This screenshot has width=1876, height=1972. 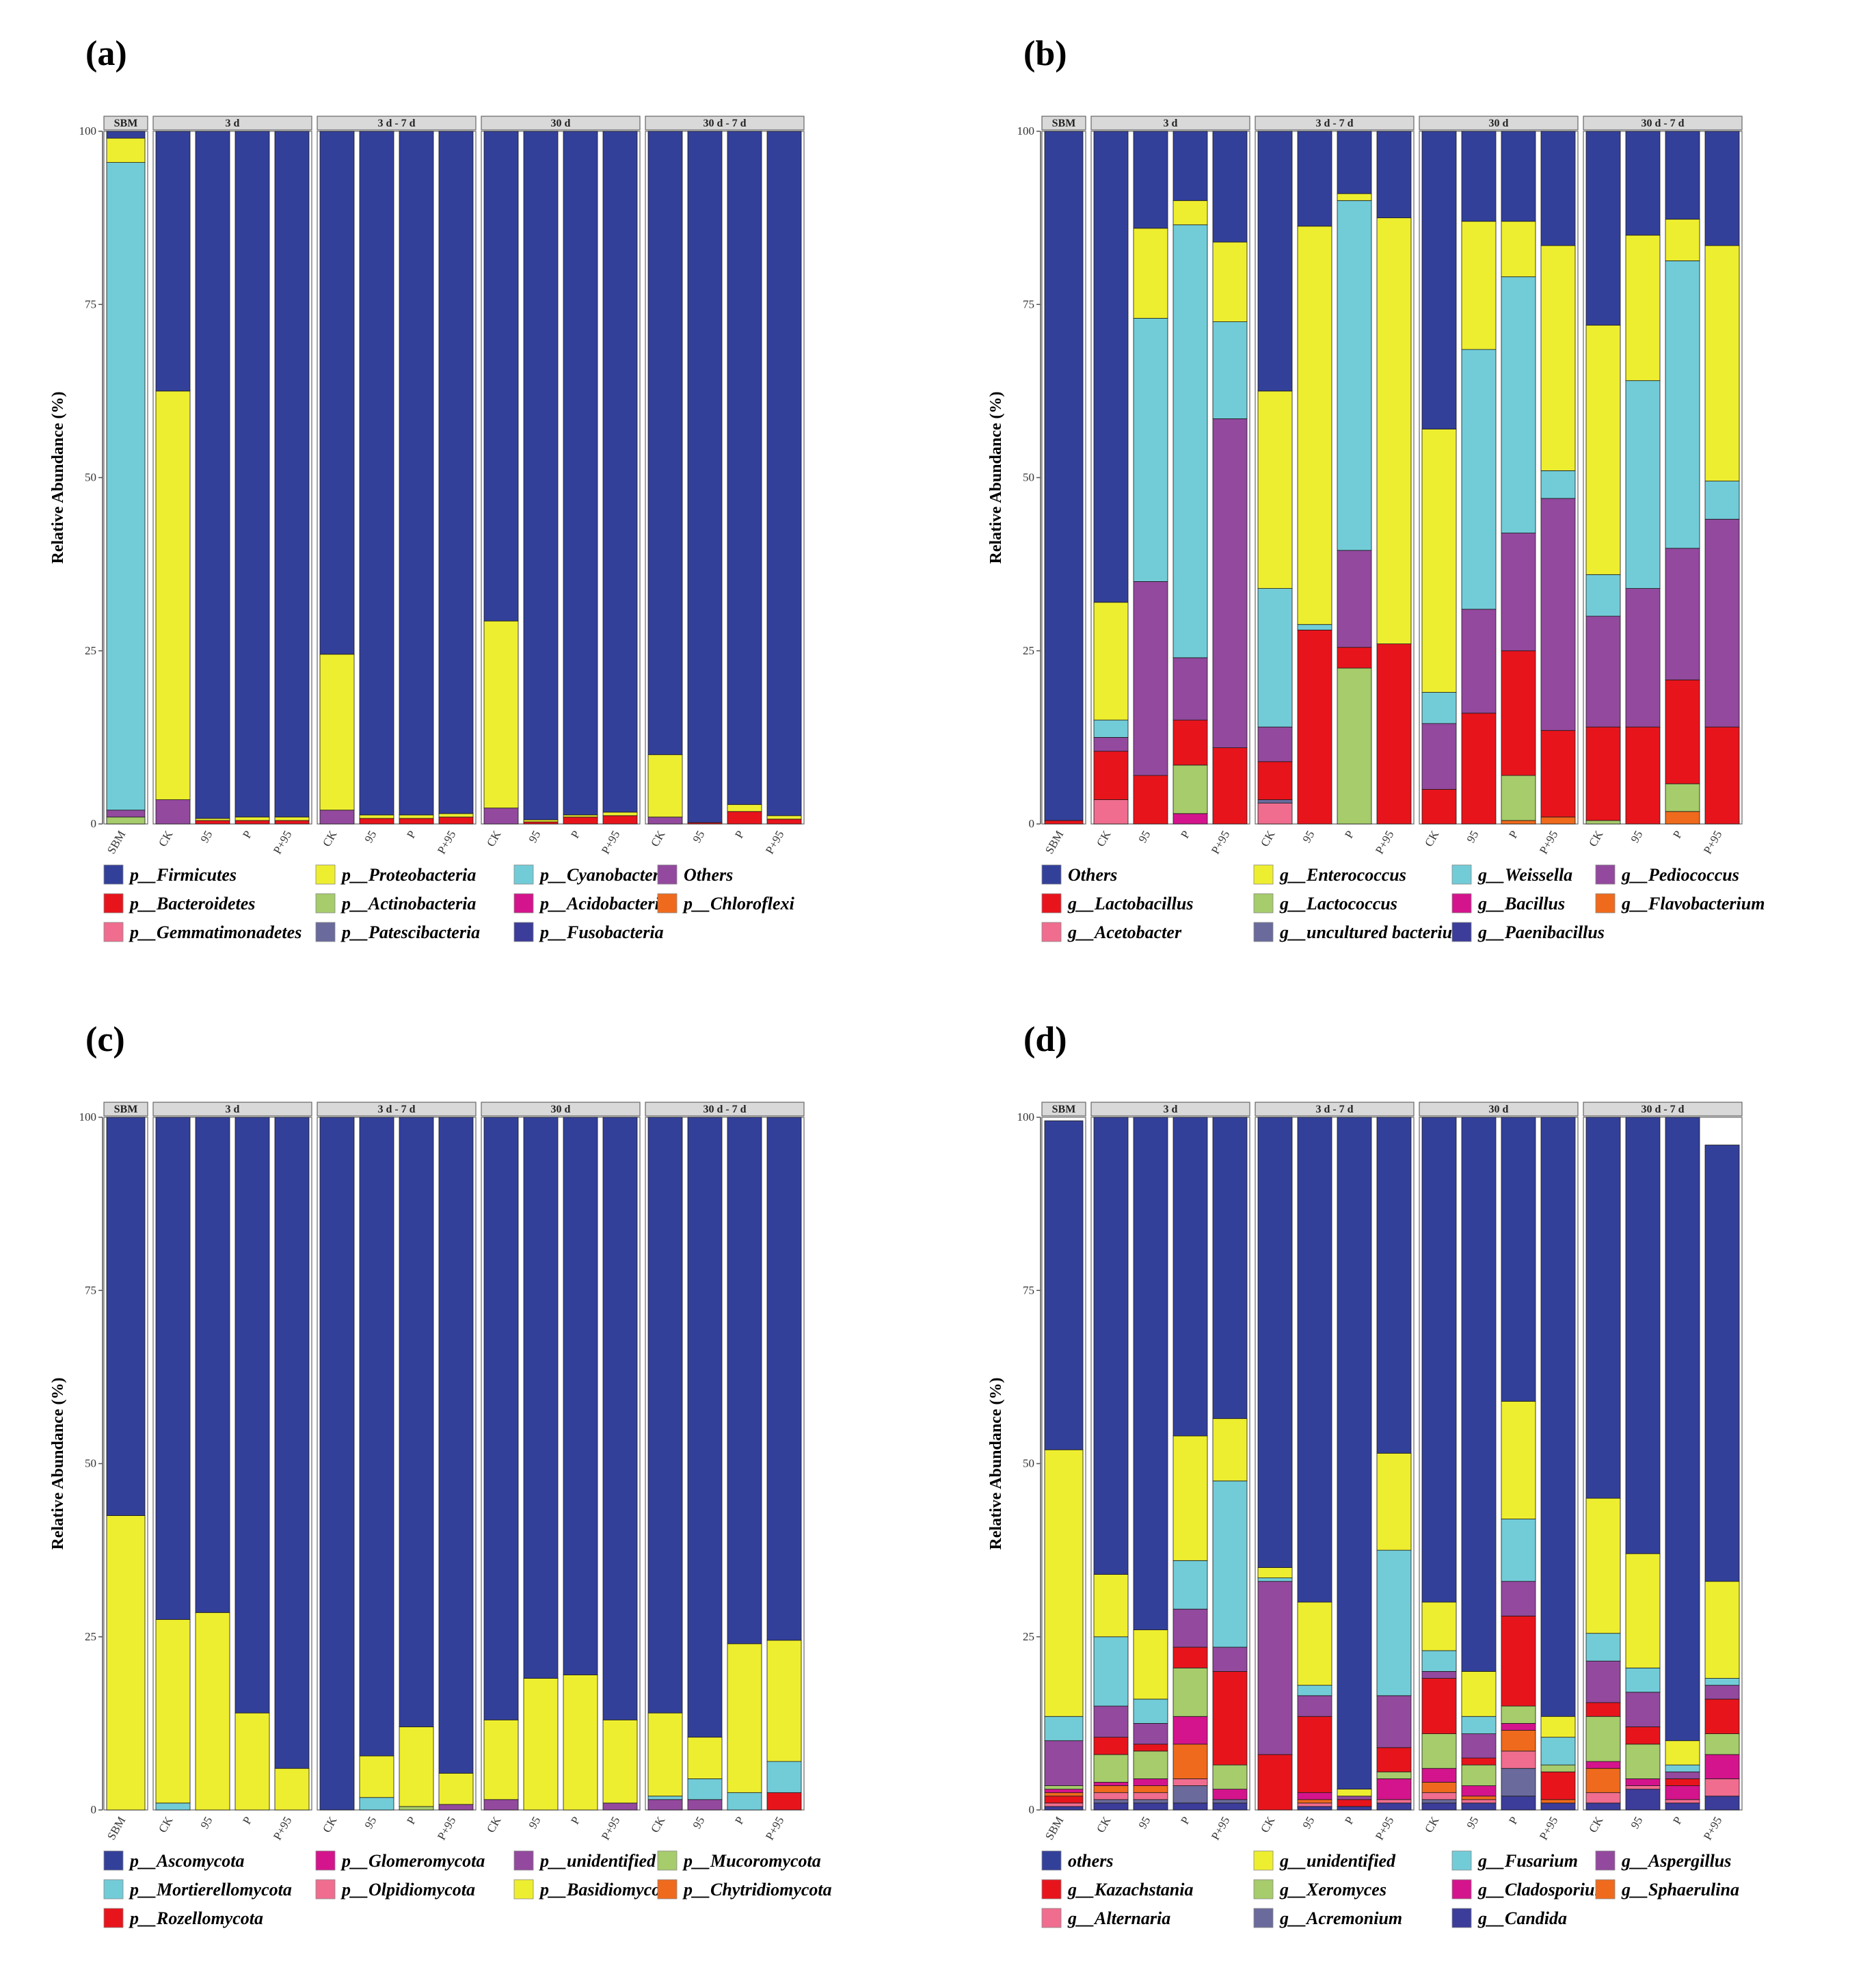 What do you see at coordinates (726, 904) in the screenshot?
I see `legend-item-p-chloroflexi: p__Chloroflexi` at bounding box center [726, 904].